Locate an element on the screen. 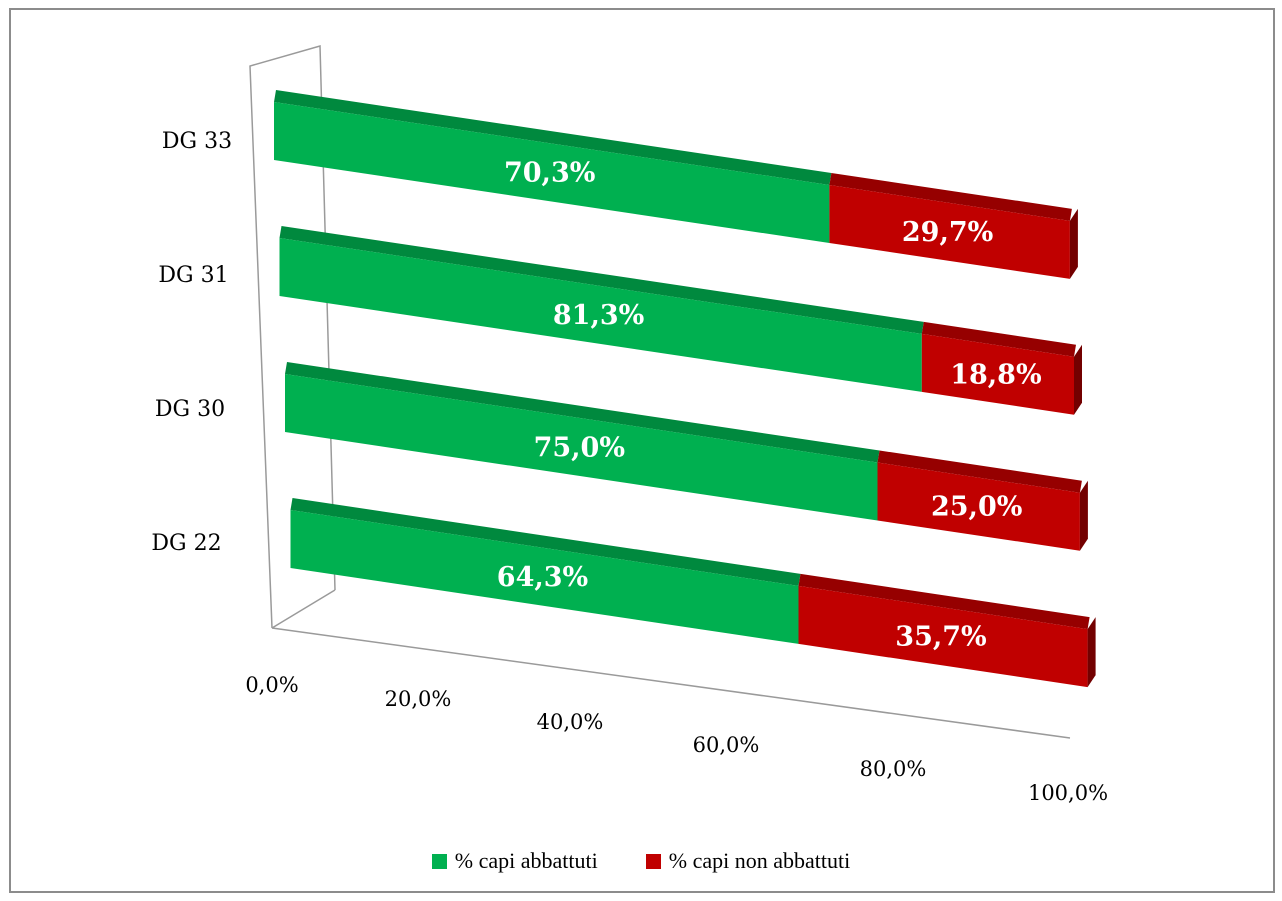  data-label-2-0: 81,3% is located at coordinates (598, 315).